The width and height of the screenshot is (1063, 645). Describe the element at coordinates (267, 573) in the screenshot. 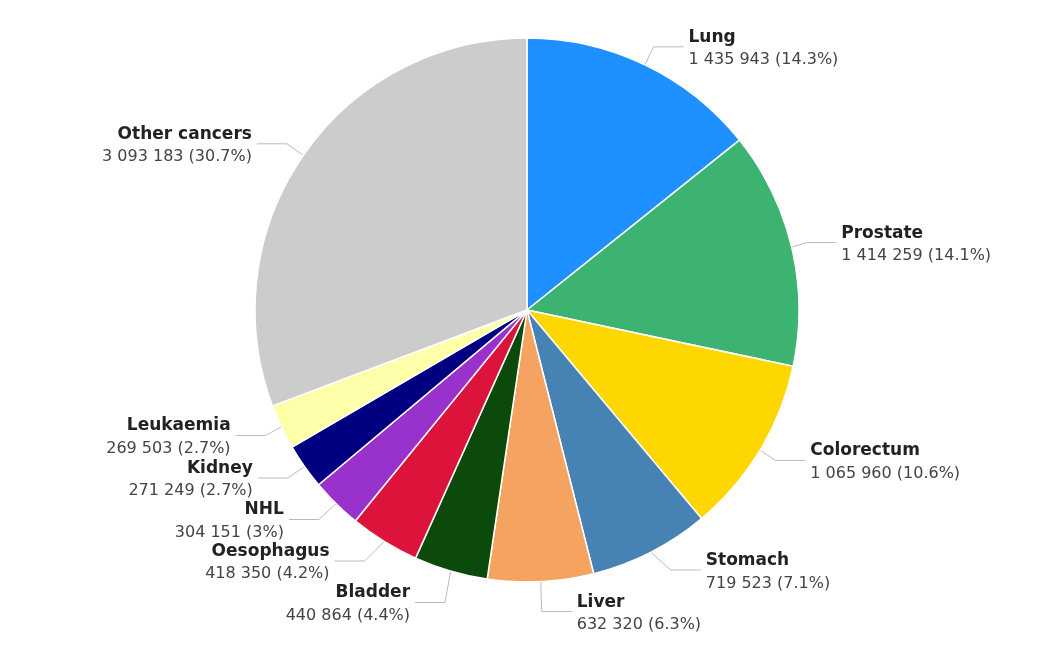

I see `data-label: 418 350 (4.2%)` at that location.